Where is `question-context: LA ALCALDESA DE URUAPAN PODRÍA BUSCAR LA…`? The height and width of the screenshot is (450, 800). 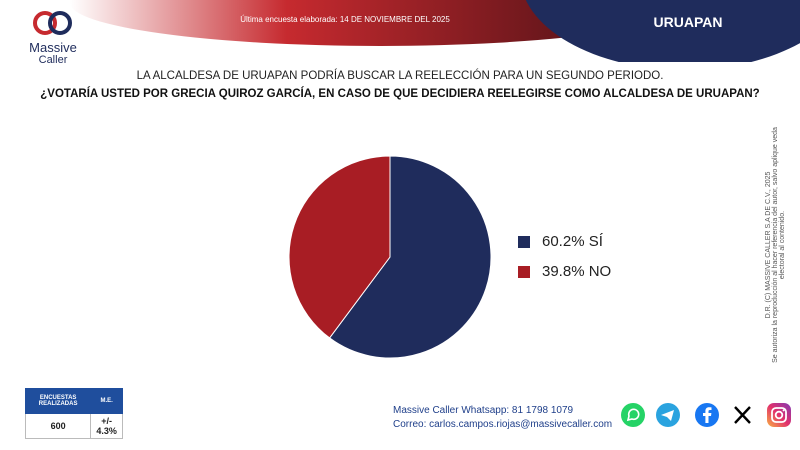
question-context: LA ALCALDESA DE URUAPAN PODRÍA BUSCAR LA… is located at coordinates (400, 76).